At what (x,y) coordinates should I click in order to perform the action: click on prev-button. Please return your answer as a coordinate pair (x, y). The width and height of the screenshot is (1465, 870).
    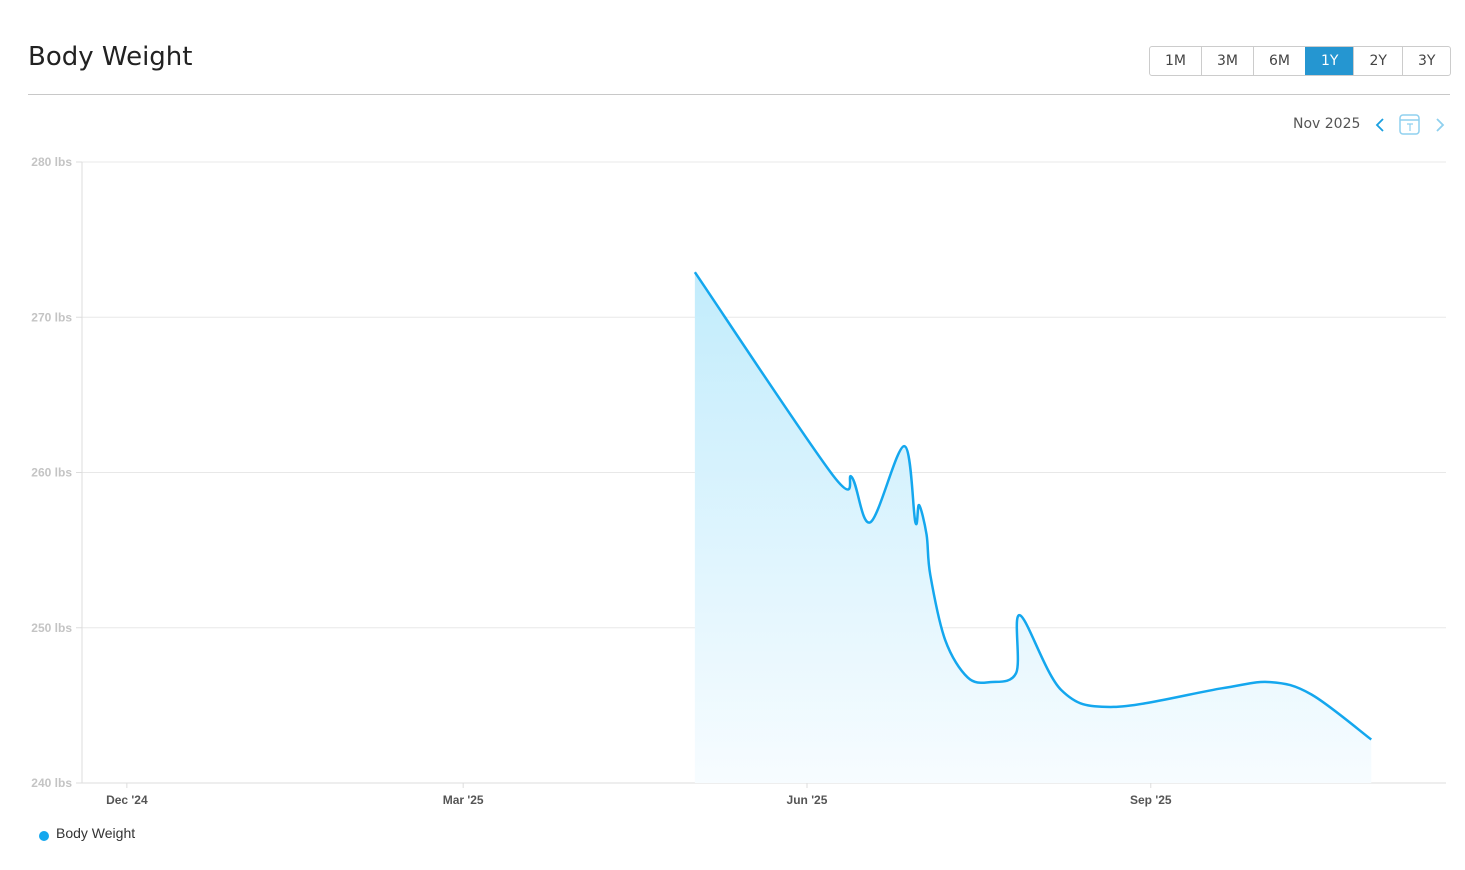
    Looking at the image, I should click on (1379, 125).